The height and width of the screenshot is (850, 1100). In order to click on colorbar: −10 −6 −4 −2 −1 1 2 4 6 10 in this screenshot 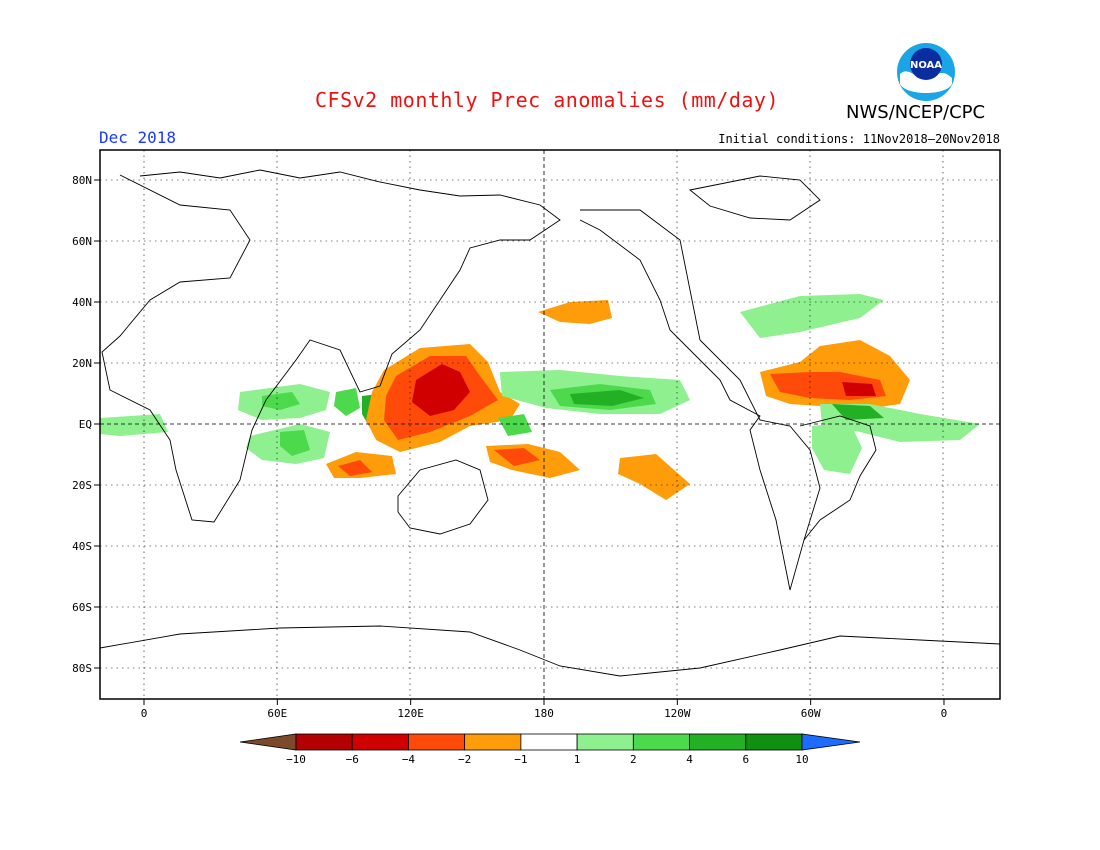, I will do `click(550, 749)`.